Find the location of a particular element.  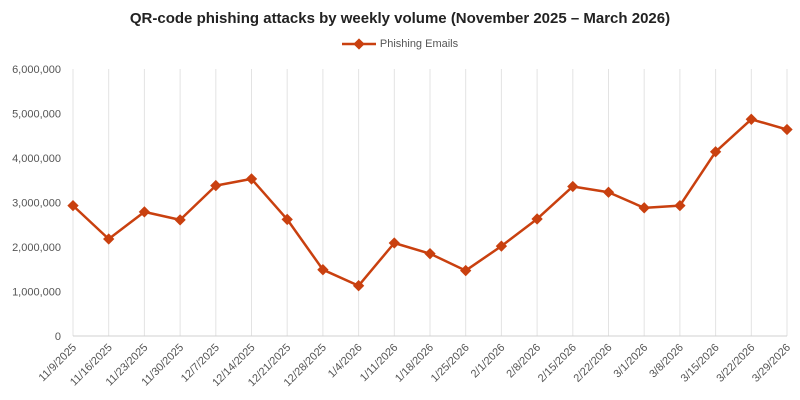

y-tick-label: 4,000,000 is located at coordinates (36, 159).